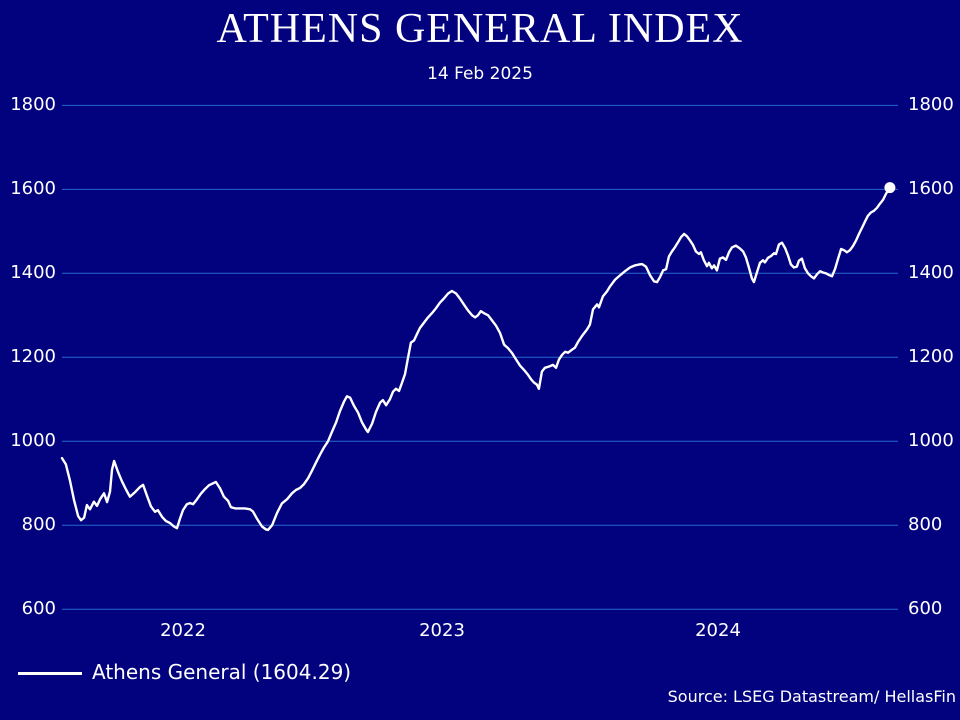 This screenshot has height=720, width=960. What do you see at coordinates (50, 673) in the screenshot?
I see `legend-line-sample` at bounding box center [50, 673].